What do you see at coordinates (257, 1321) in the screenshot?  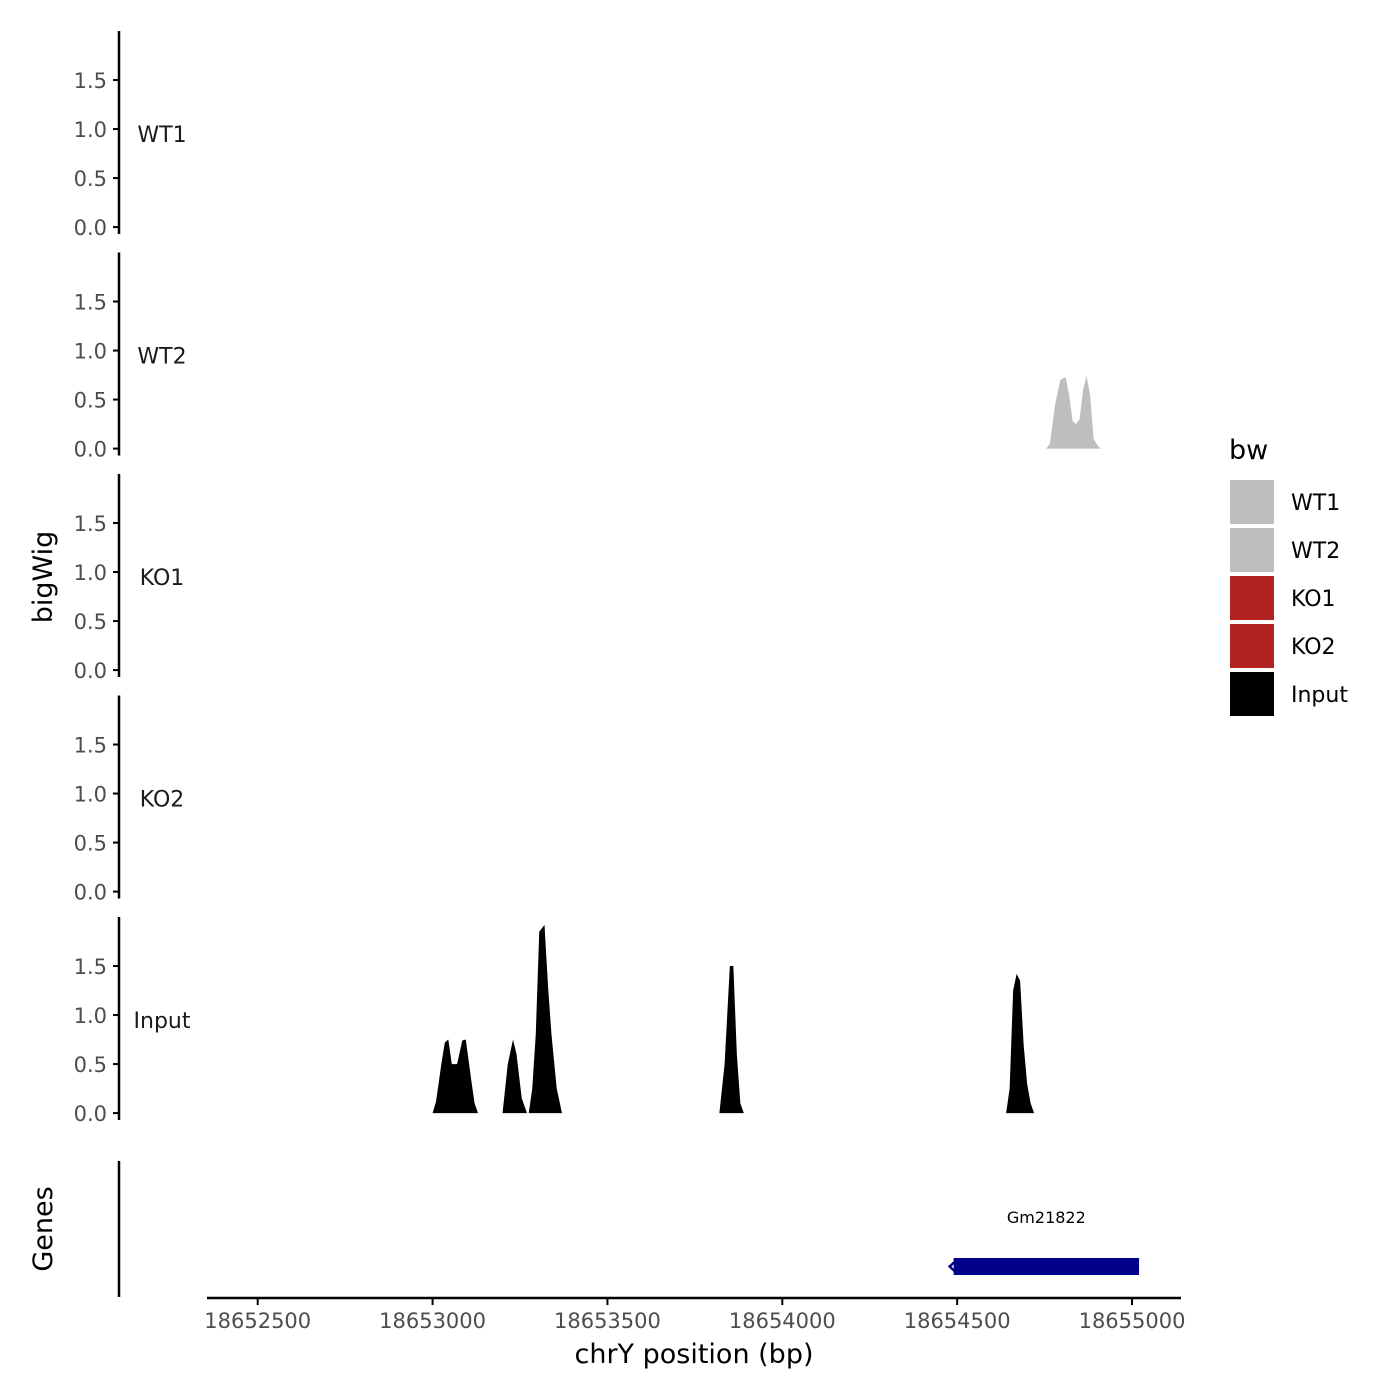 I see `x-tick-label: 18652500` at bounding box center [257, 1321].